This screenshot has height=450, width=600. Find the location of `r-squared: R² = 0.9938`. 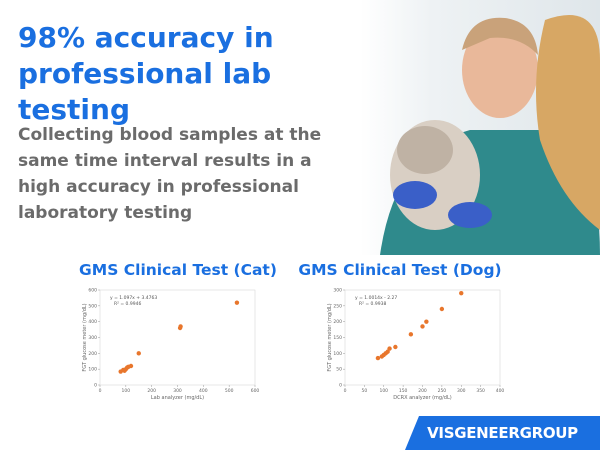

r-squared: R² = 0.9938 is located at coordinates (372, 304).